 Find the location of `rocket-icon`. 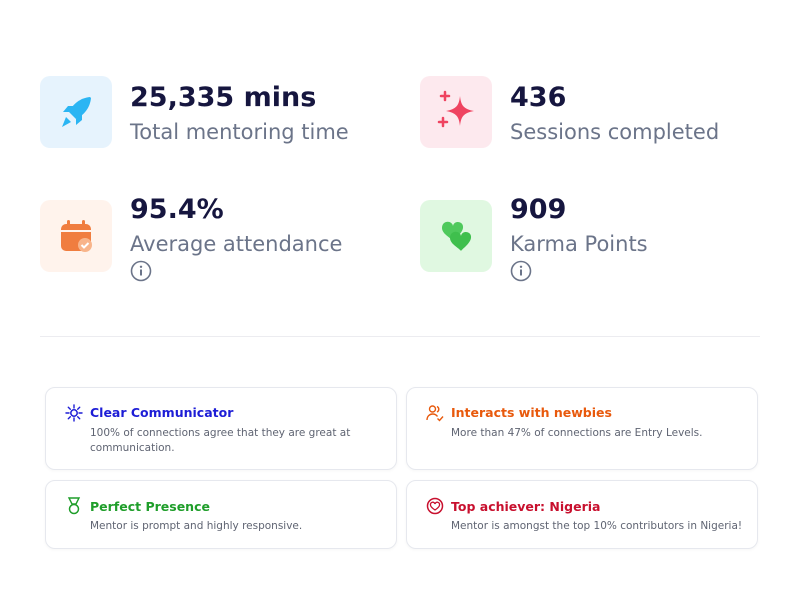

rocket-icon is located at coordinates (76, 112).